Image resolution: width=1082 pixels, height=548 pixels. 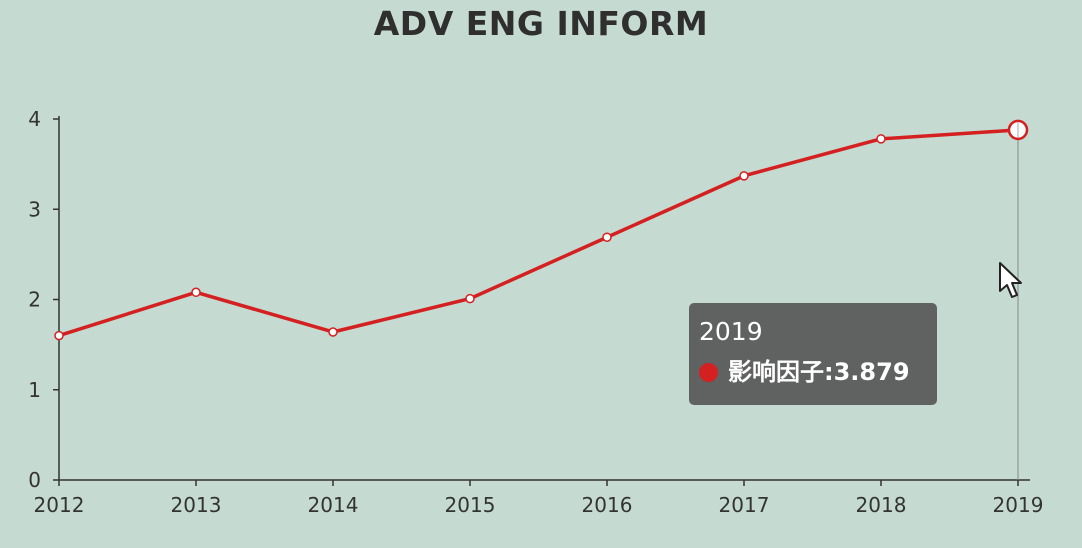 What do you see at coordinates (1010, 280) in the screenshot?
I see `arrow-pointer-icon` at bounding box center [1010, 280].